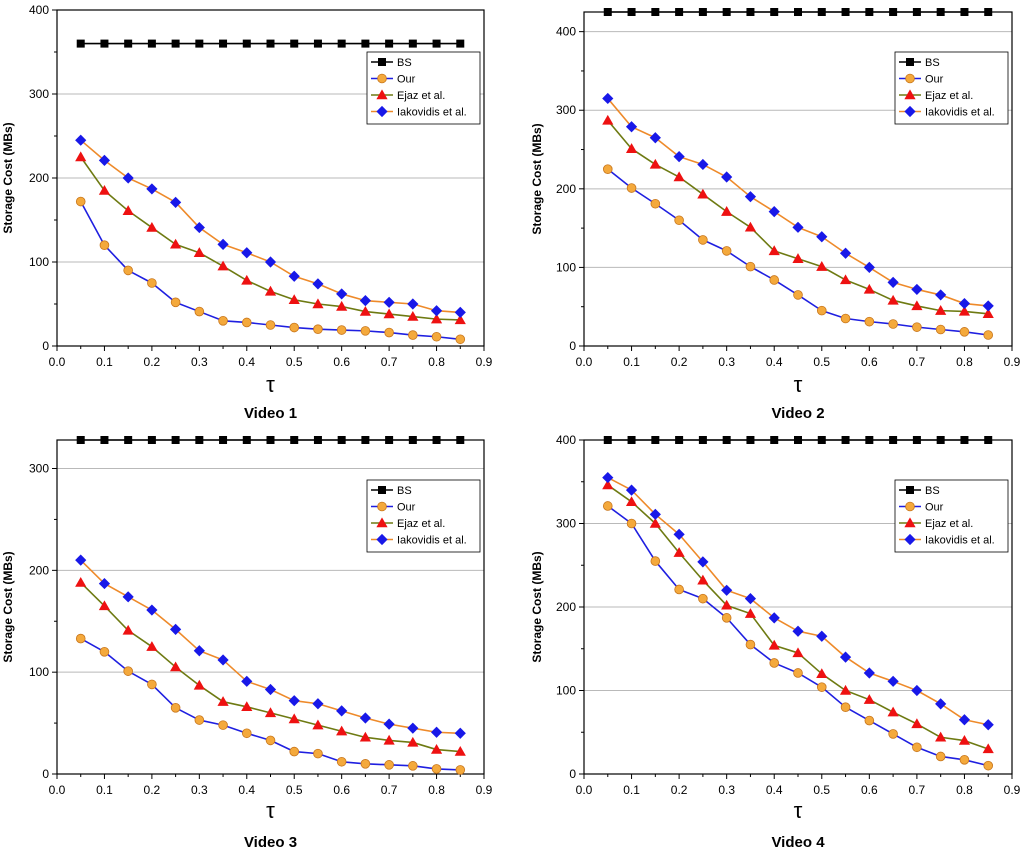  I want to click on x-tick-label: 0.0, so click(584, 362).